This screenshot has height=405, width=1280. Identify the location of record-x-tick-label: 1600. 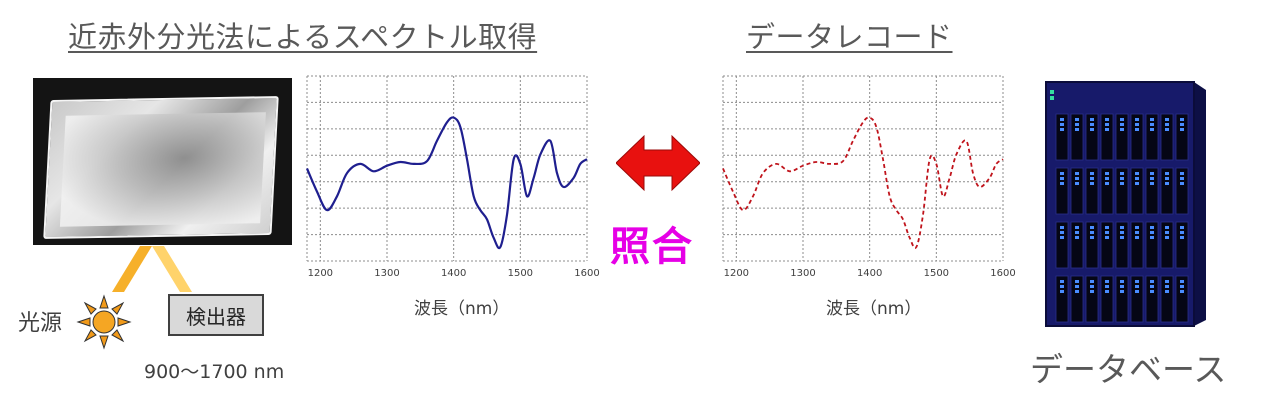
(1002, 273).